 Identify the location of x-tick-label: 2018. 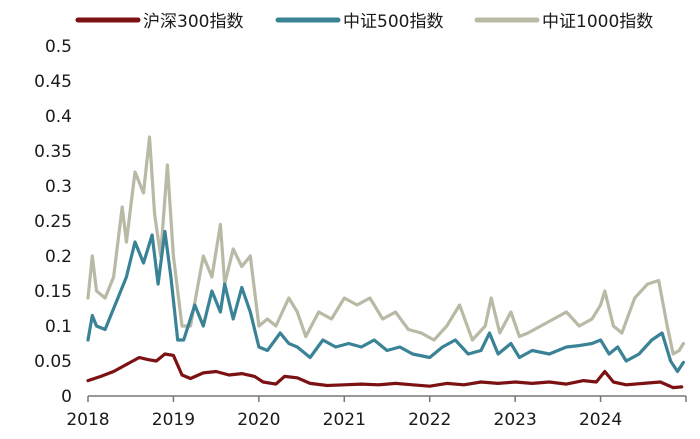
(87, 420).